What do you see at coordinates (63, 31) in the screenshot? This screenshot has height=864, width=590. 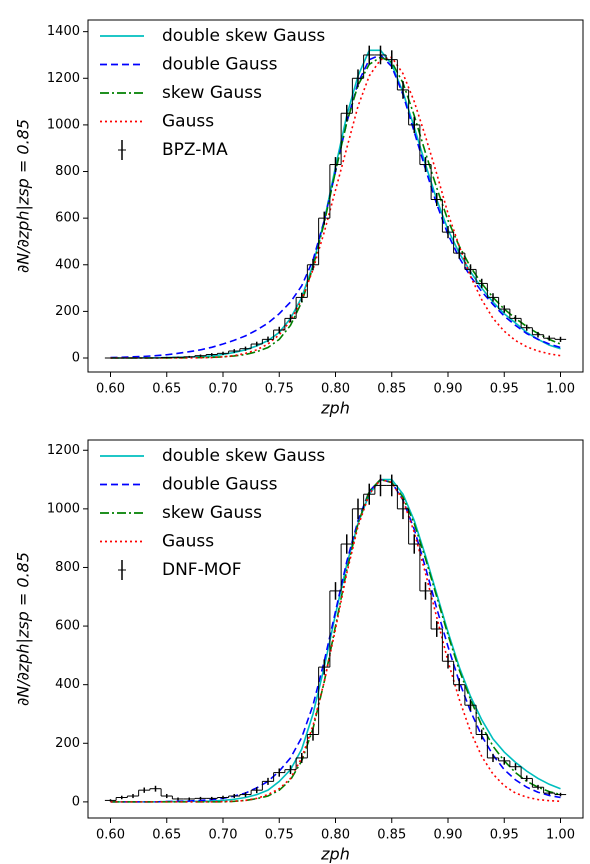 I see `y-tick-label: 1400` at bounding box center [63, 31].